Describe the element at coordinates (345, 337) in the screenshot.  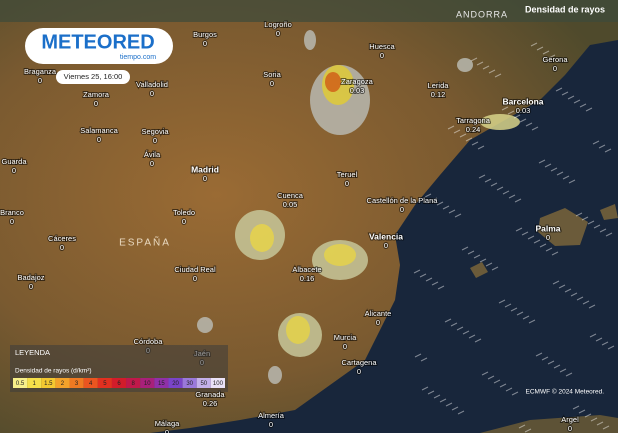
I see `city-name: Murcia` at that location.